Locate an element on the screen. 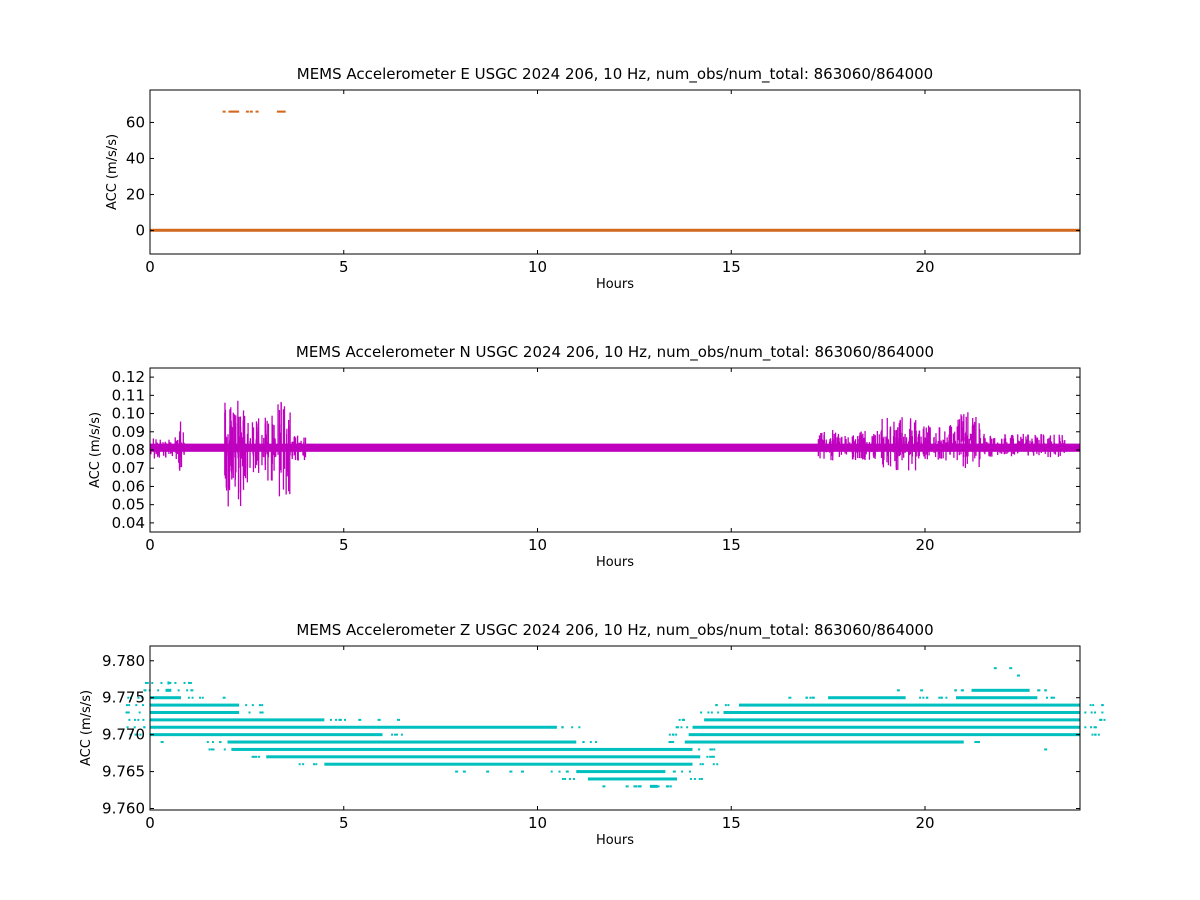  panel-n-y-tick-label: 0.08 is located at coordinates (128, 450).